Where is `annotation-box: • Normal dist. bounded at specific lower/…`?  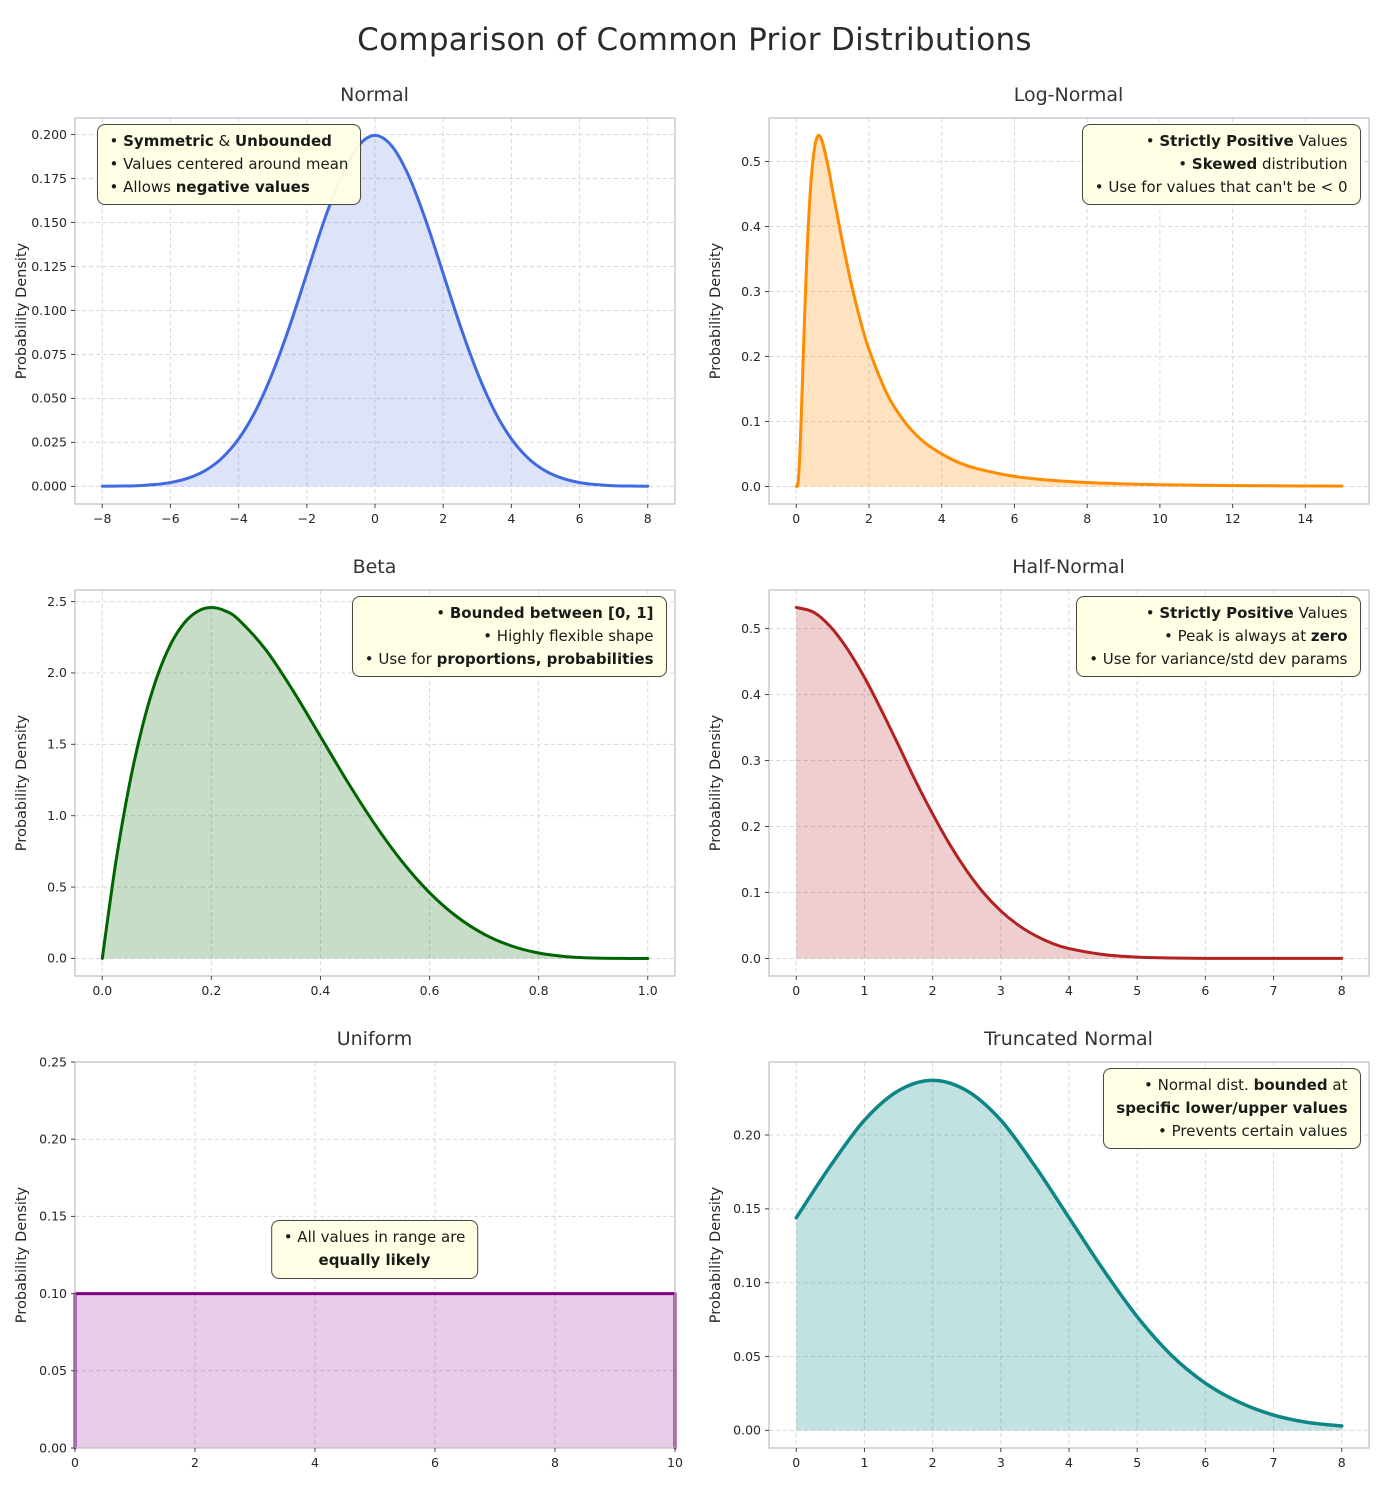
annotation-box: • Normal dist. bounded at specific lower/… is located at coordinates (1232, 1109).